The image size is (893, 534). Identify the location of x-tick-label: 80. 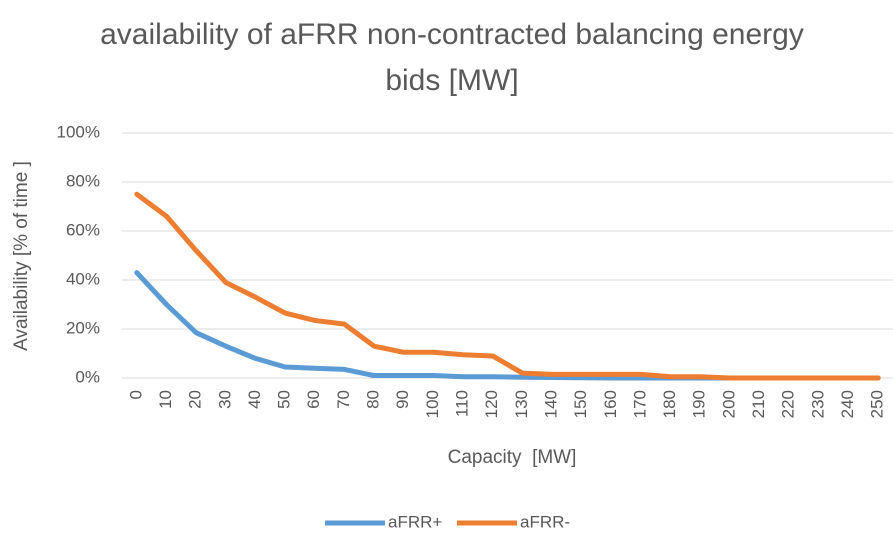
(373, 399).